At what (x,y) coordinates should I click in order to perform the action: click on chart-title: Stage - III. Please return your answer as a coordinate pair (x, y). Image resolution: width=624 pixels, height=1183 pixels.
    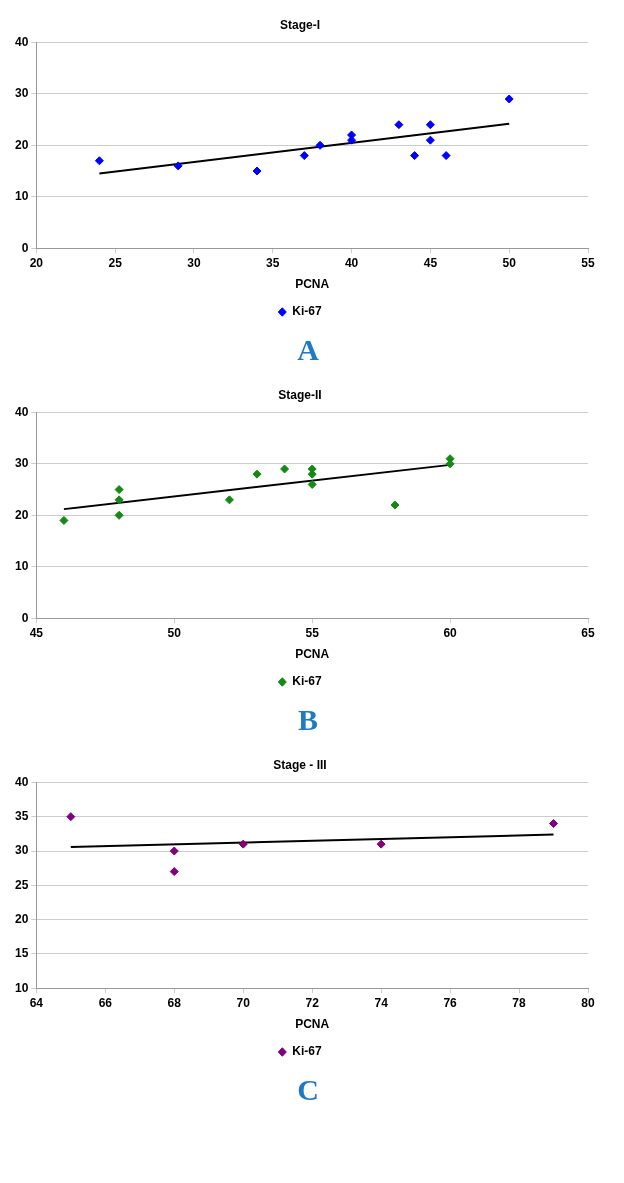
    Looking at the image, I should click on (300, 764).